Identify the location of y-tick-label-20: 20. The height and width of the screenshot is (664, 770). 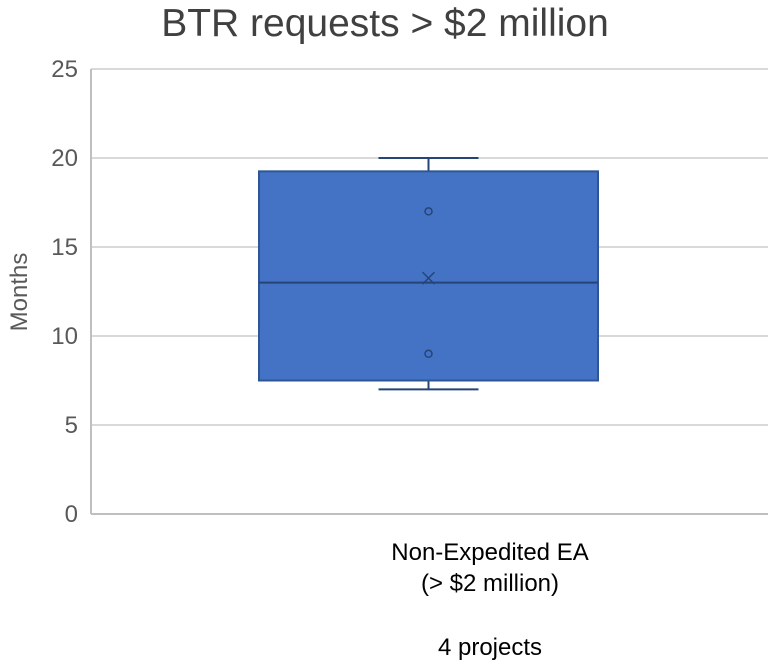
(64, 158).